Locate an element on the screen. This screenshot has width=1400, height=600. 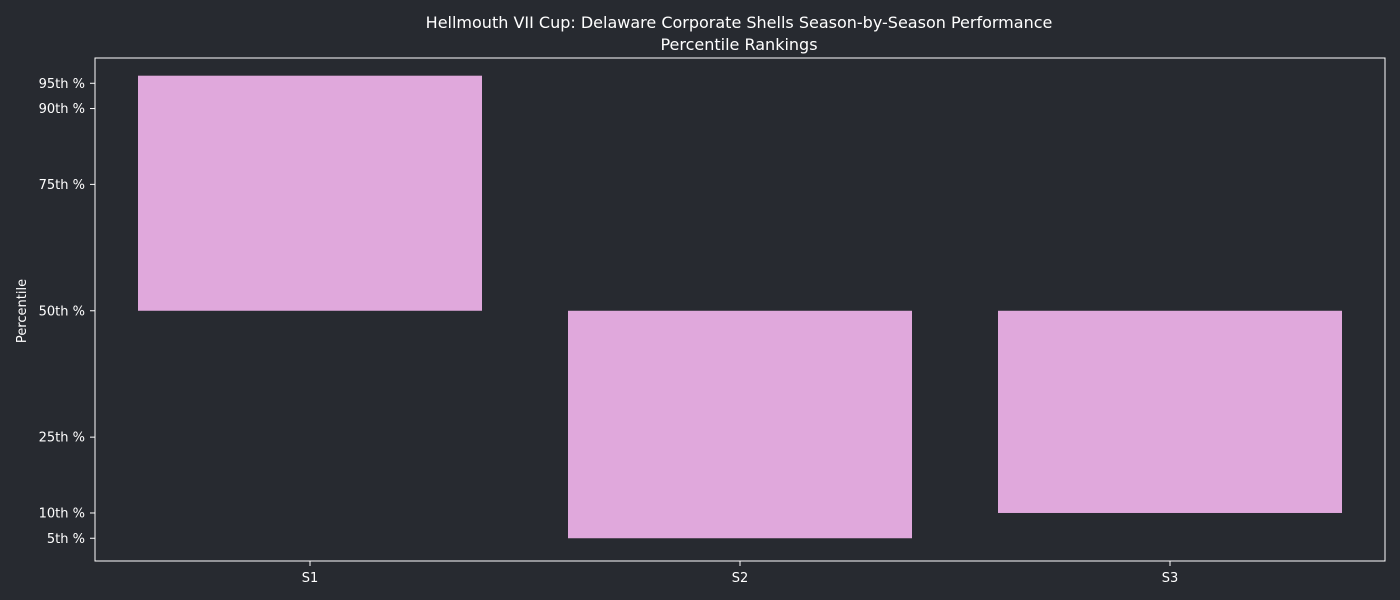
y-tick-label: 50th % is located at coordinates (62, 311).